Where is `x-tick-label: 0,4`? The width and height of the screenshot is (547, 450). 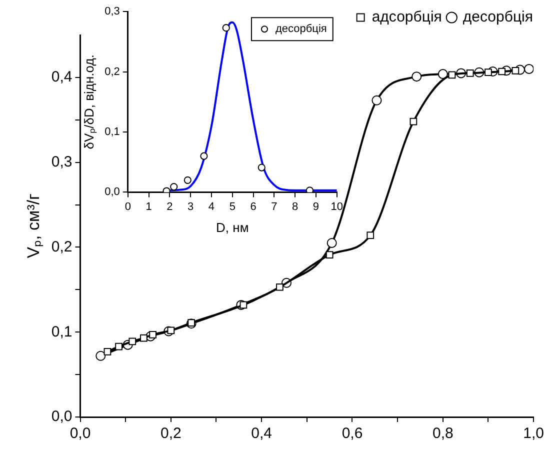
x-tick-label: 0,4 is located at coordinates (261, 433).